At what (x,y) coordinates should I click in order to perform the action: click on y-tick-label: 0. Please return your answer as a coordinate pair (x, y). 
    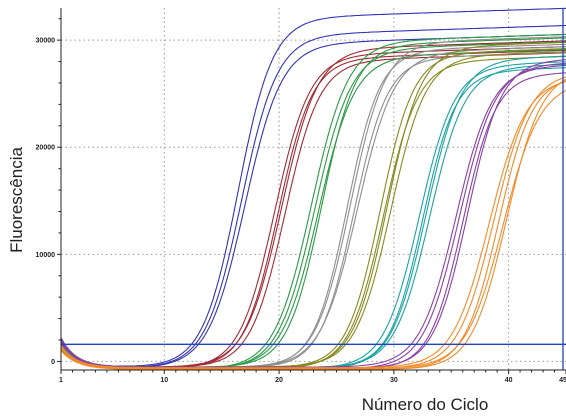
    Looking at the image, I should click on (53, 362).